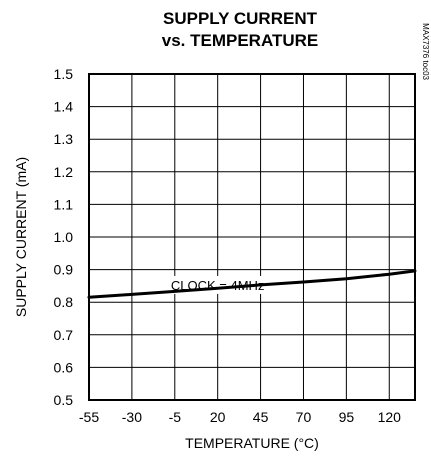  What do you see at coordinates (132, 417) in the screenshot?
I see `x-tick-label: -30` at bounding box center [132, 417].